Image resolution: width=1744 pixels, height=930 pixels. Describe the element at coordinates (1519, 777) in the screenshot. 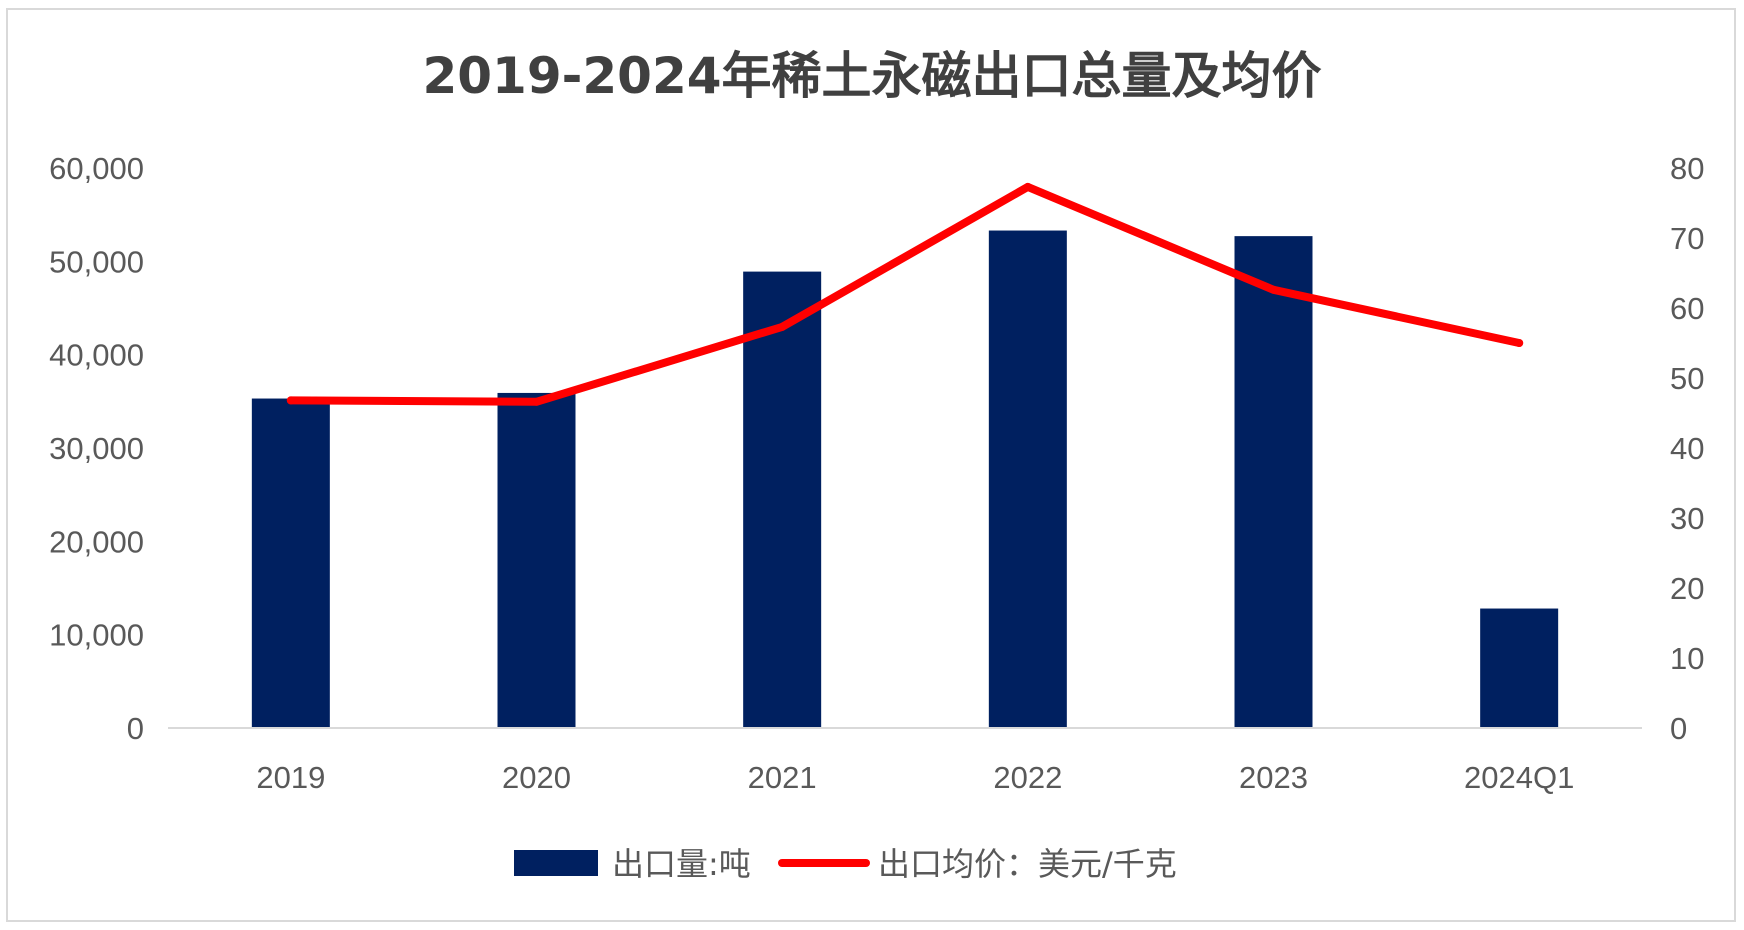

I see `x-tick-label: 2024Q1` at that location.